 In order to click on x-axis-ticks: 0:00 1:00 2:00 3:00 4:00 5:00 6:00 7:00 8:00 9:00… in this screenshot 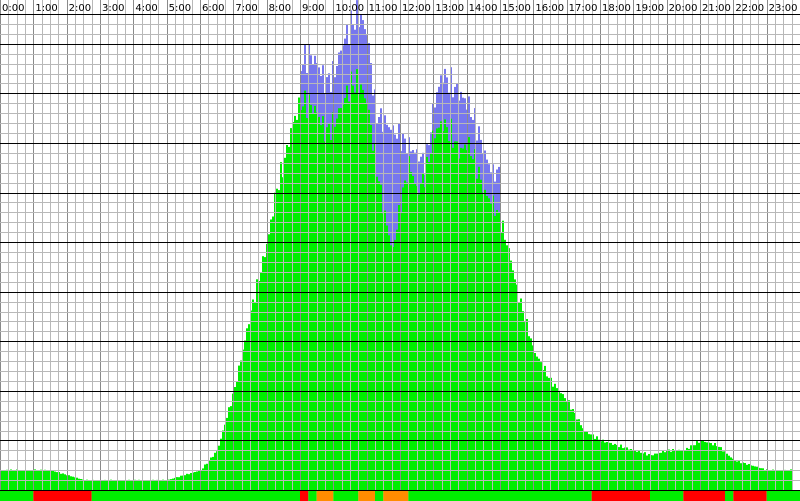, I will do `click(399, 8)`.